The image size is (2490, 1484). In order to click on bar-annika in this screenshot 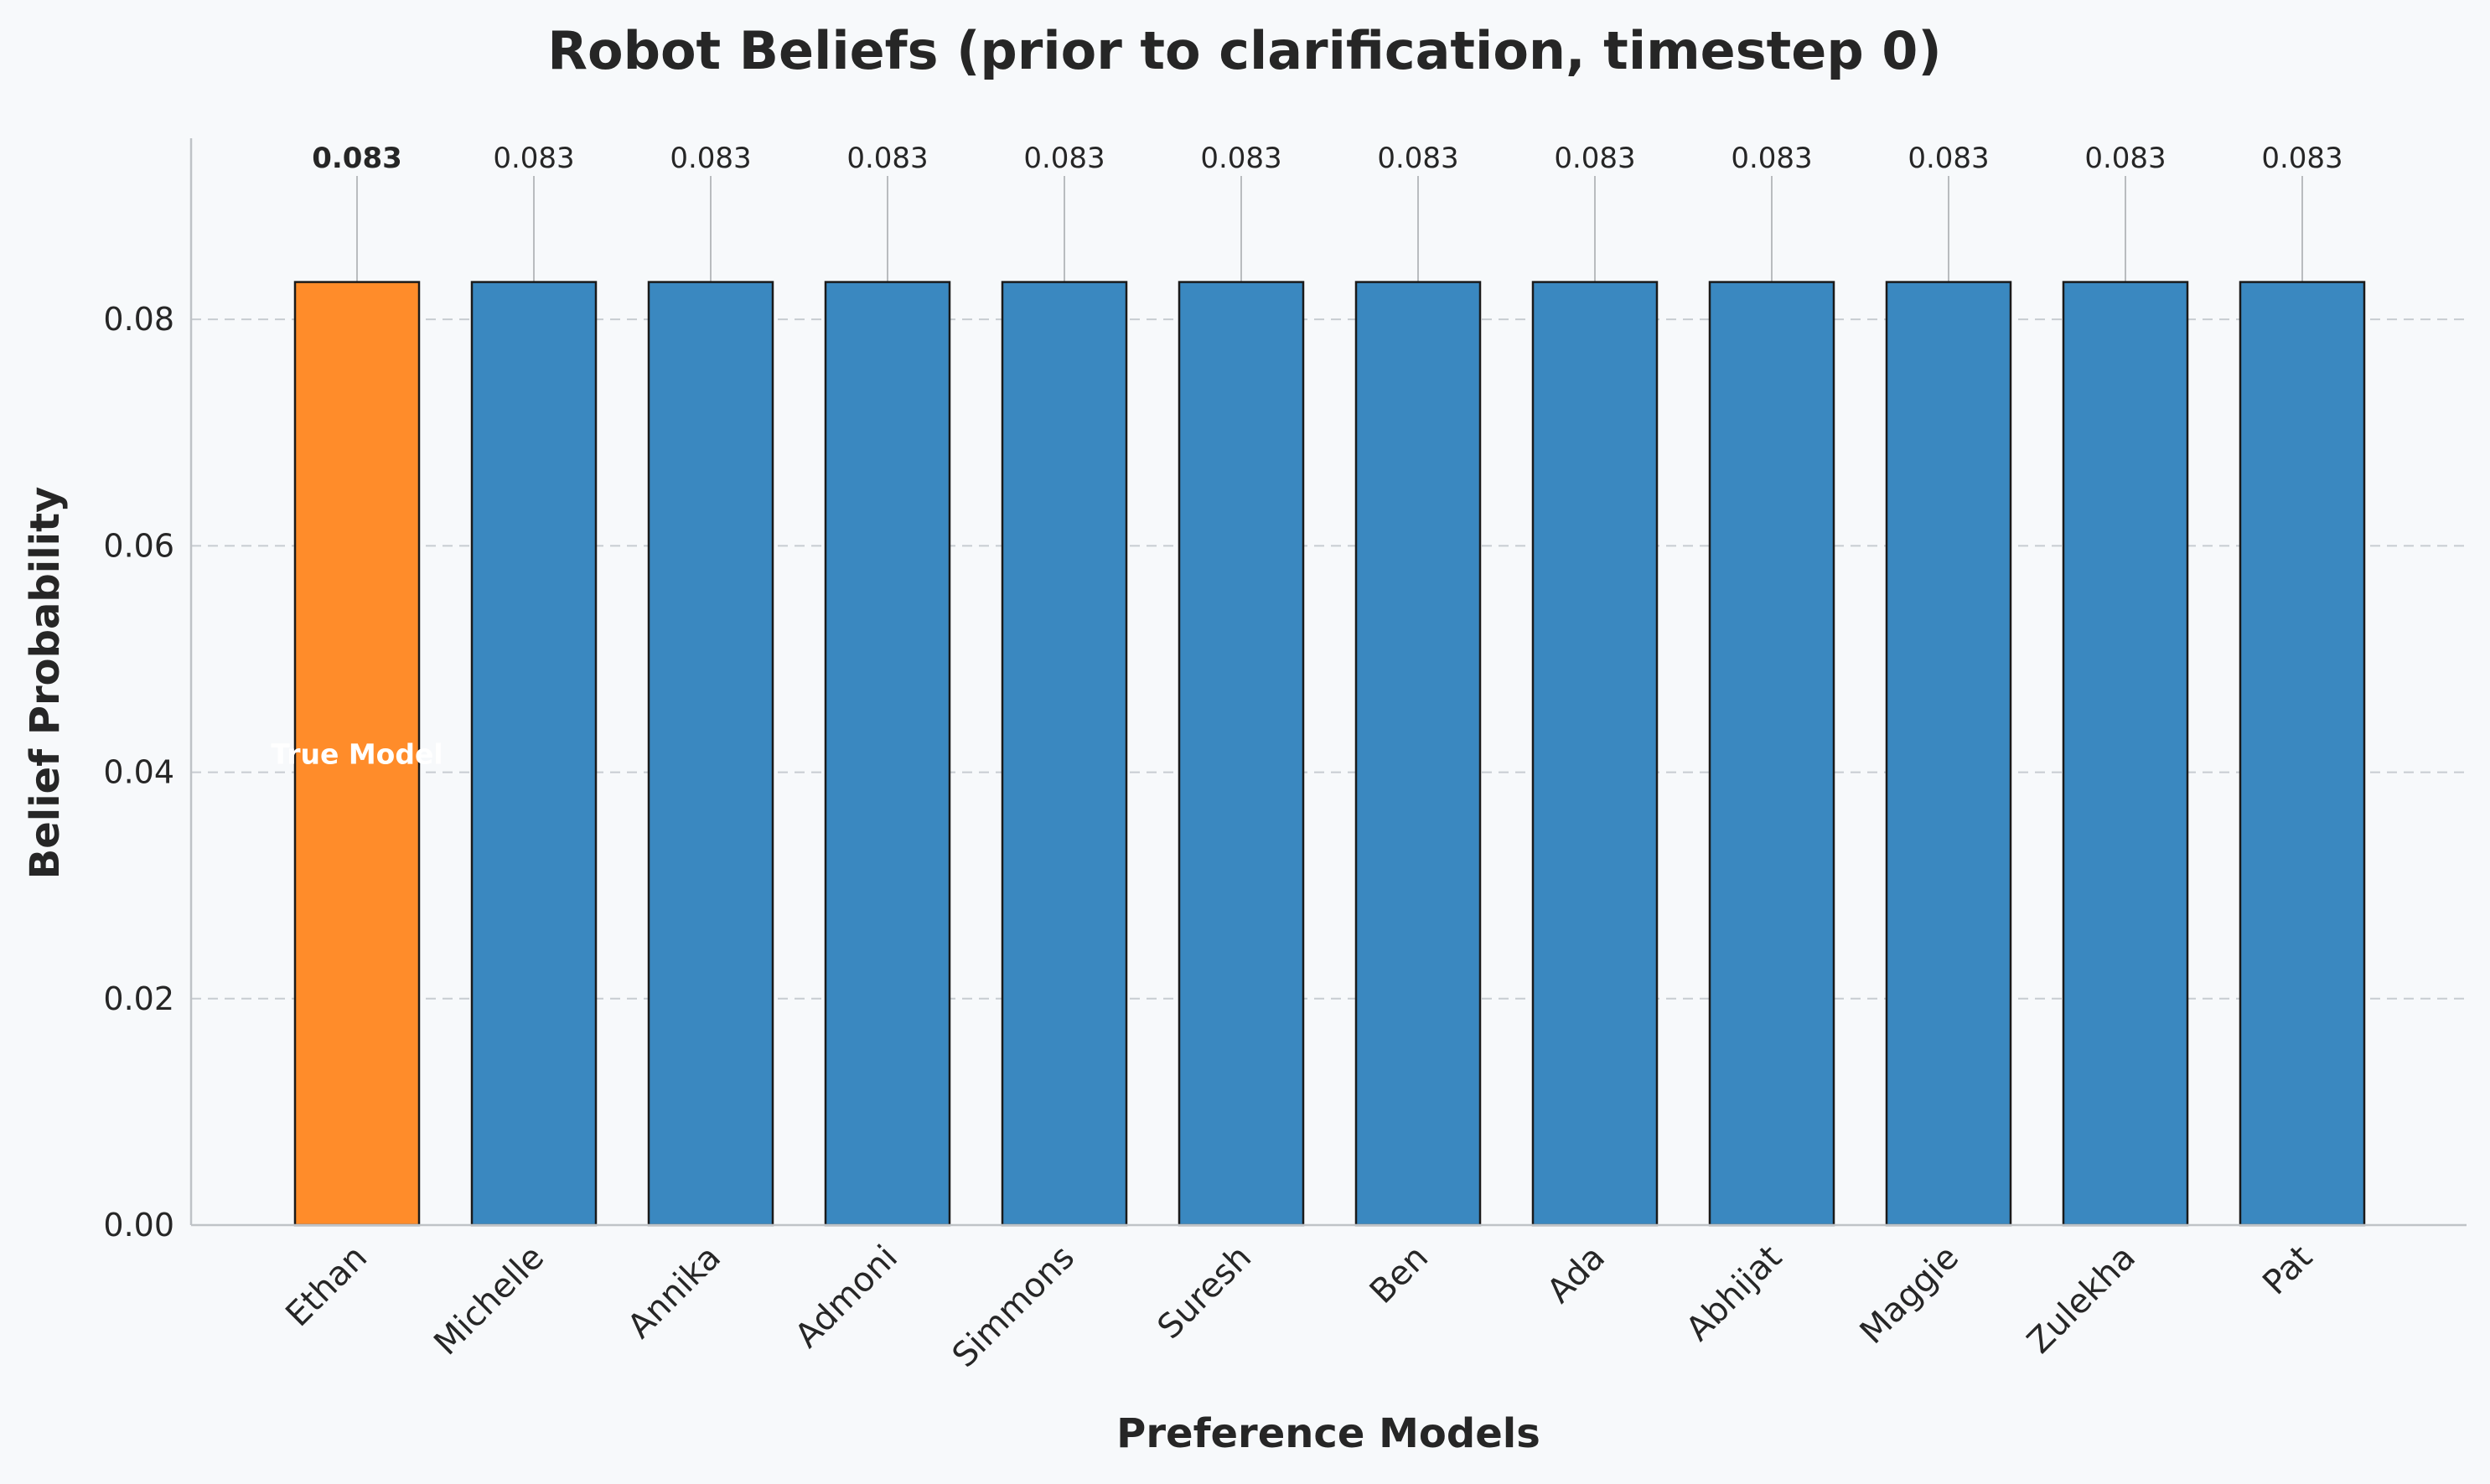, I will do `click(710, 754)`.